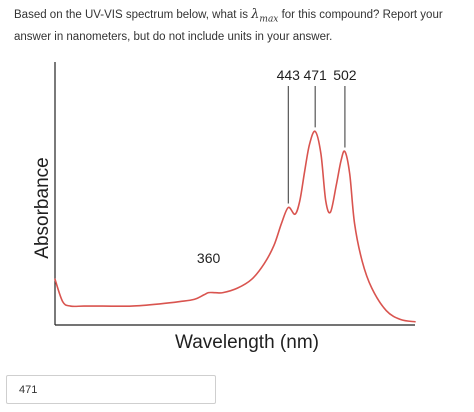  What do you see at coordinates (111, 389) in the screenshot?
I see `answer-input` at bounding box center [111, 389].